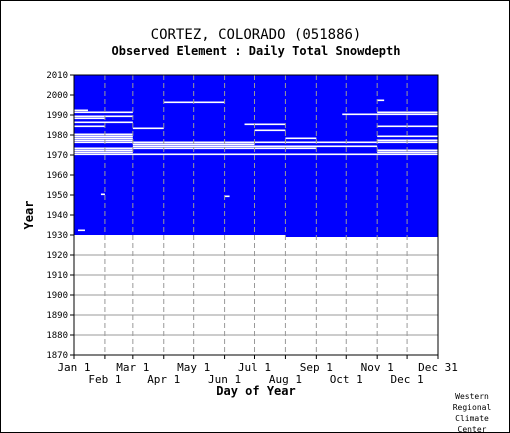  What do you see at coordinates (57, 336) in the screenshot?
I see `y-tick-label: 1880` at bounding box center [57, 336].